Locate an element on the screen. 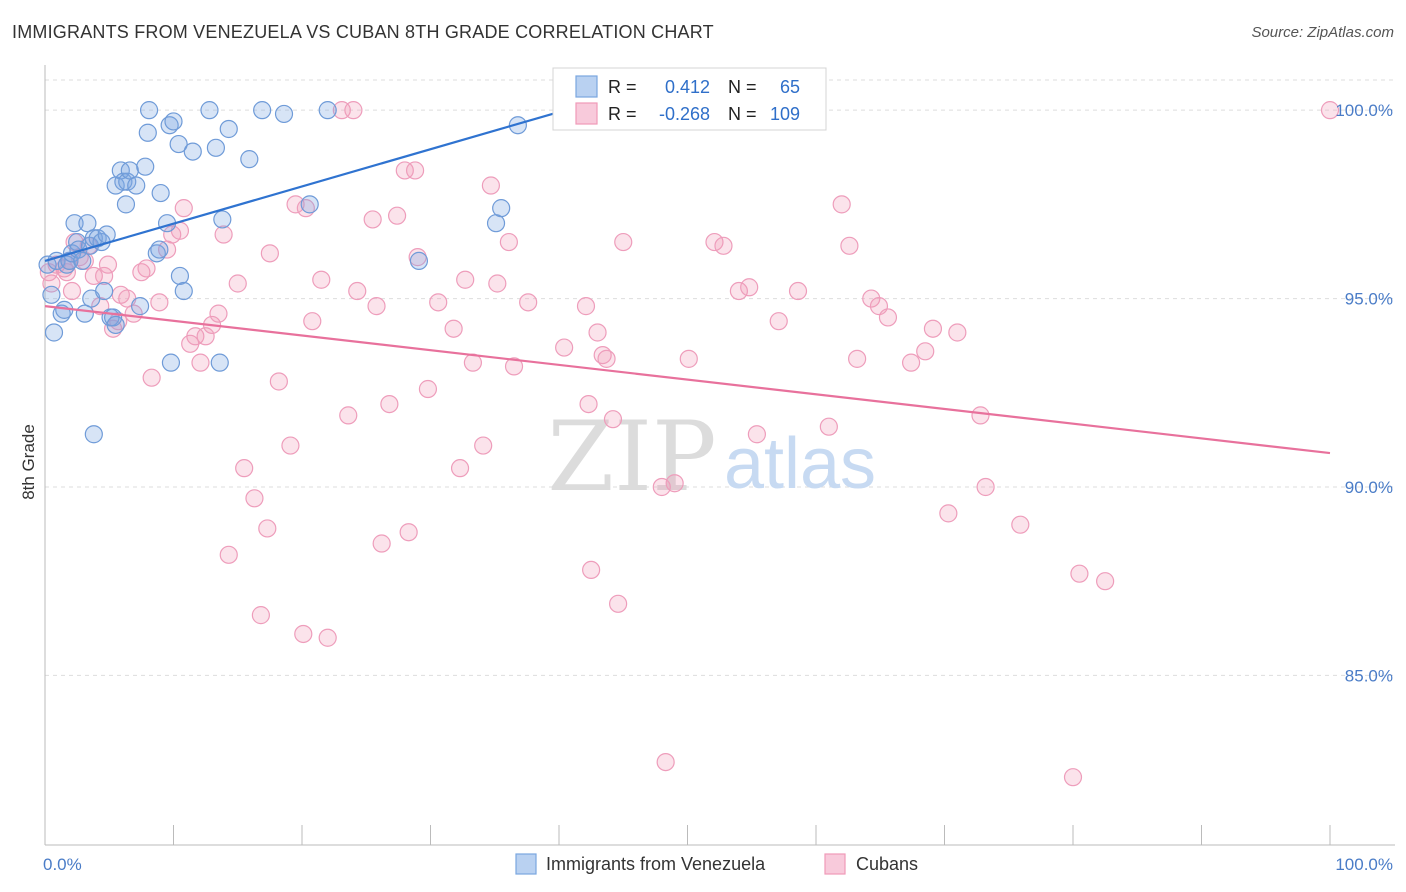  bottom-legend-swatch-venezuela is located at coordinates (526, 864).